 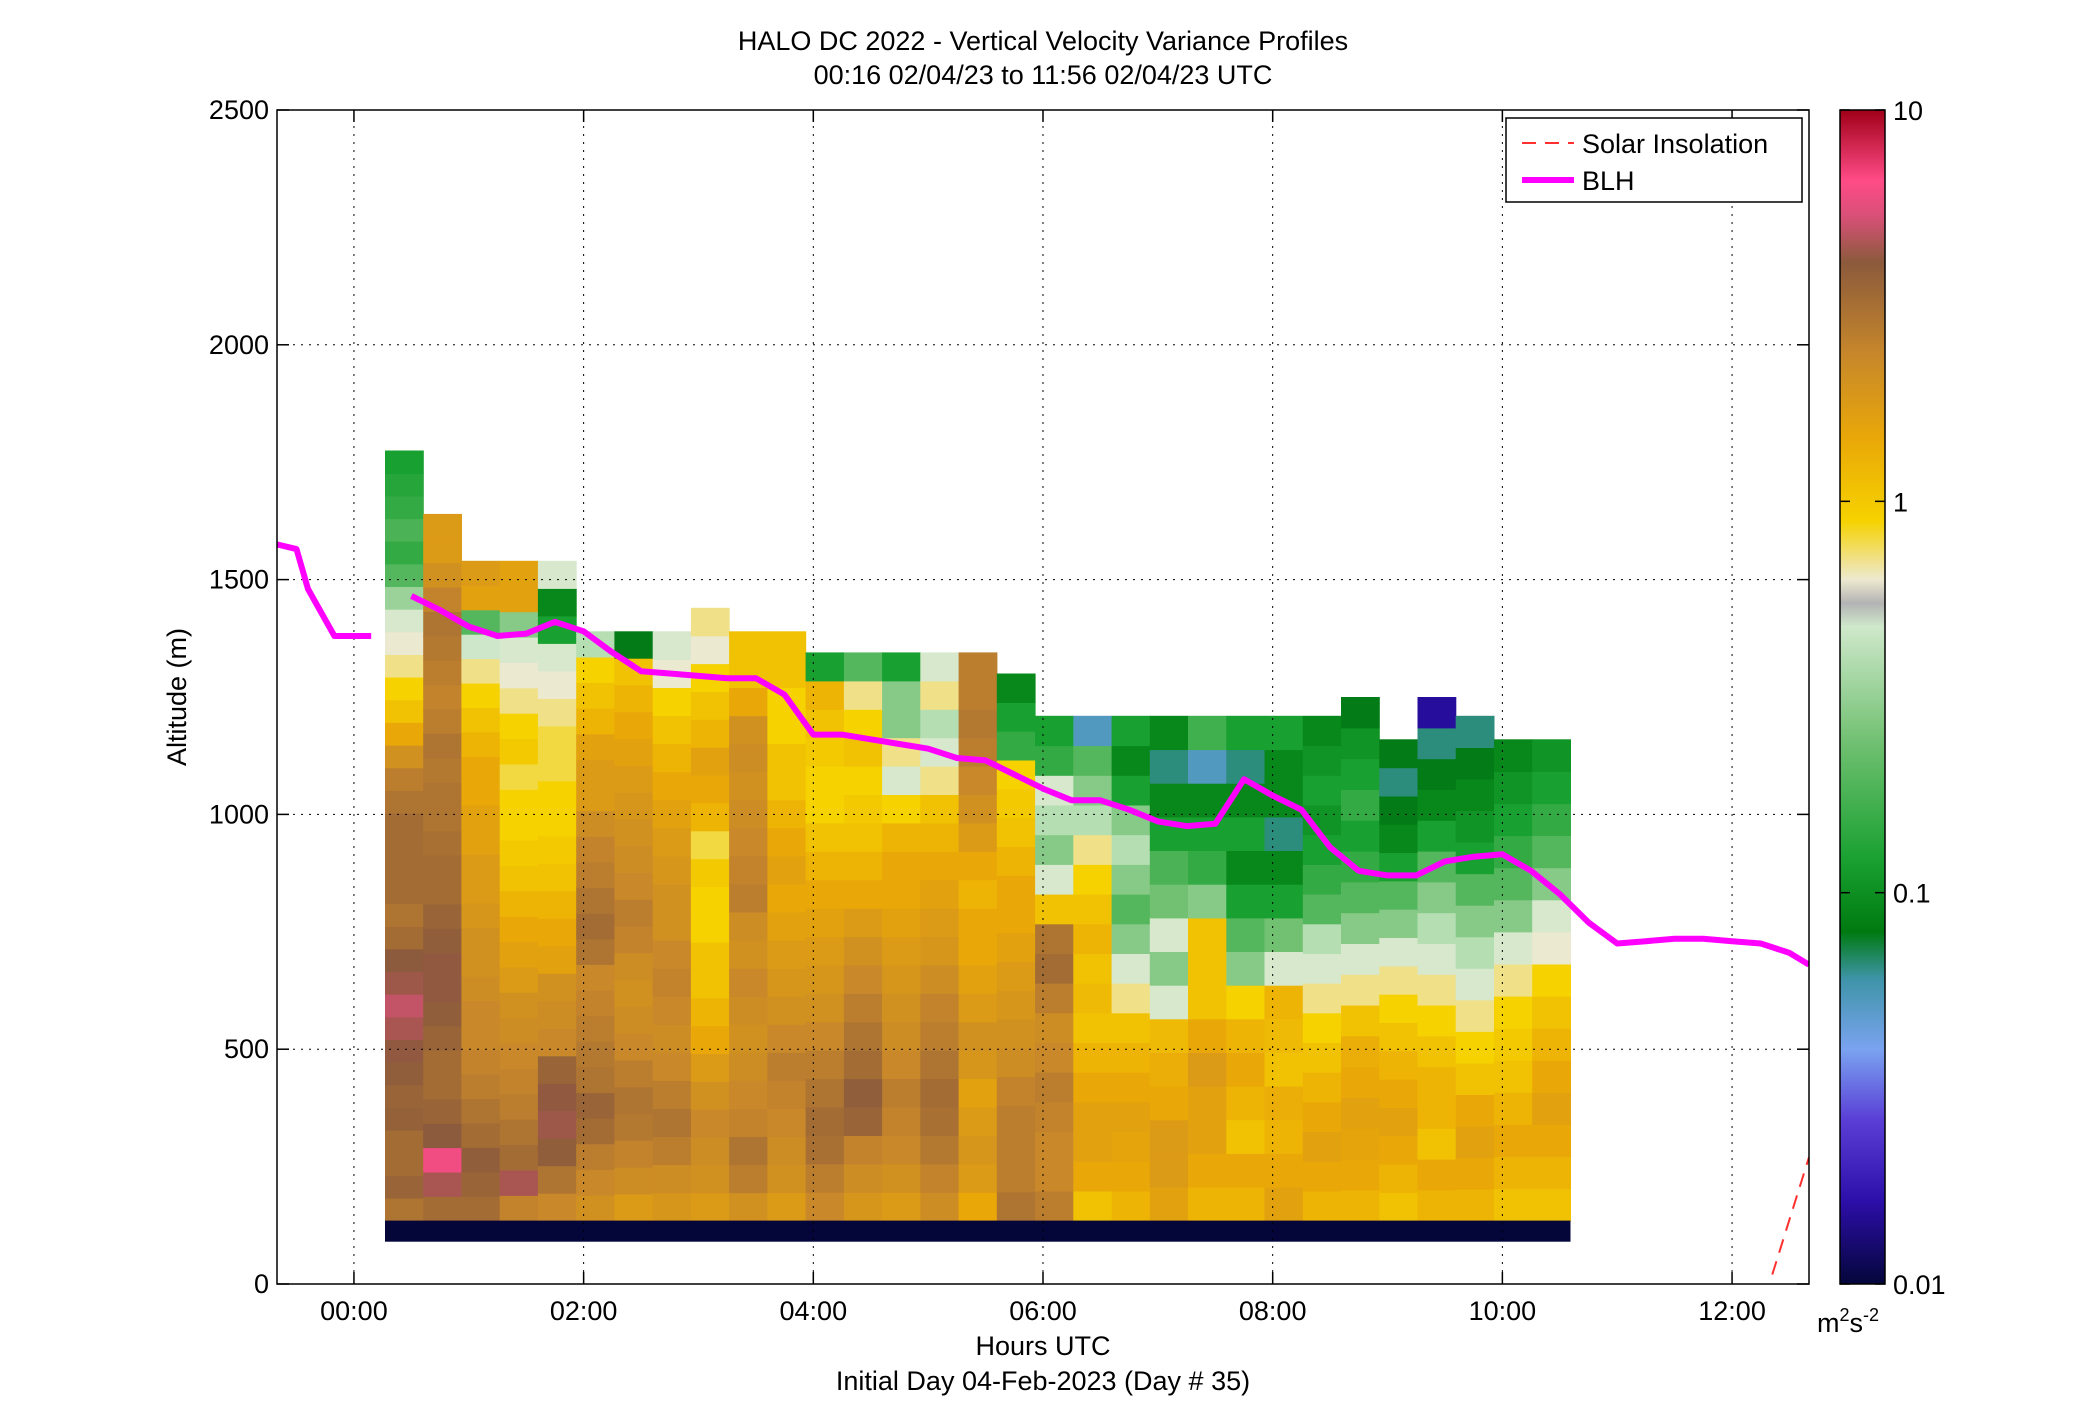 What do you see at coordinates (1608, 181) in the screenshot?
I see `legend-label-blh: BLH` at bounding box center [1608, 181].